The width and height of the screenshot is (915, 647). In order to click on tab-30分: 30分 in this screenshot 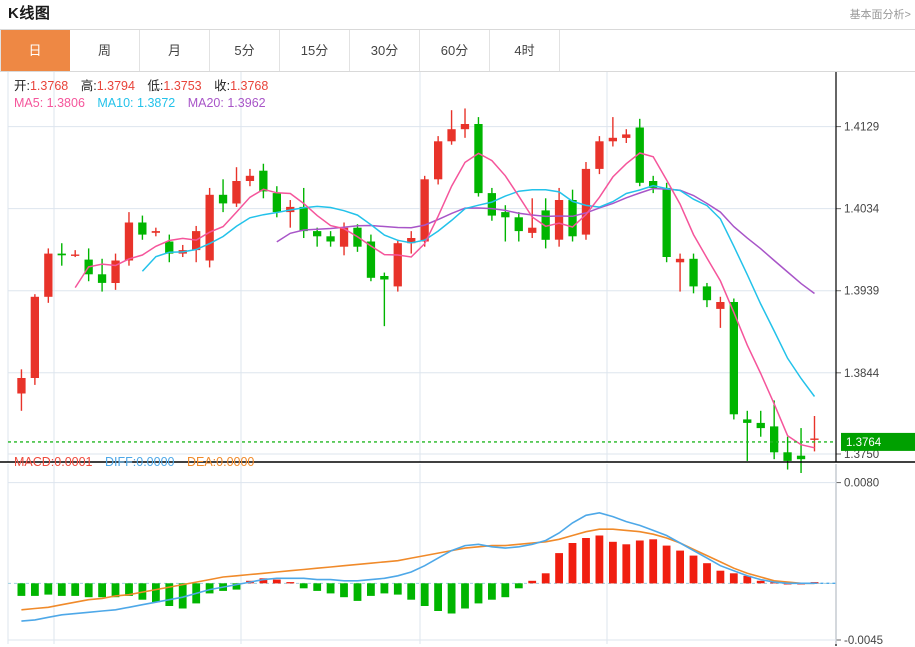, I will do `click(385, 50)`.